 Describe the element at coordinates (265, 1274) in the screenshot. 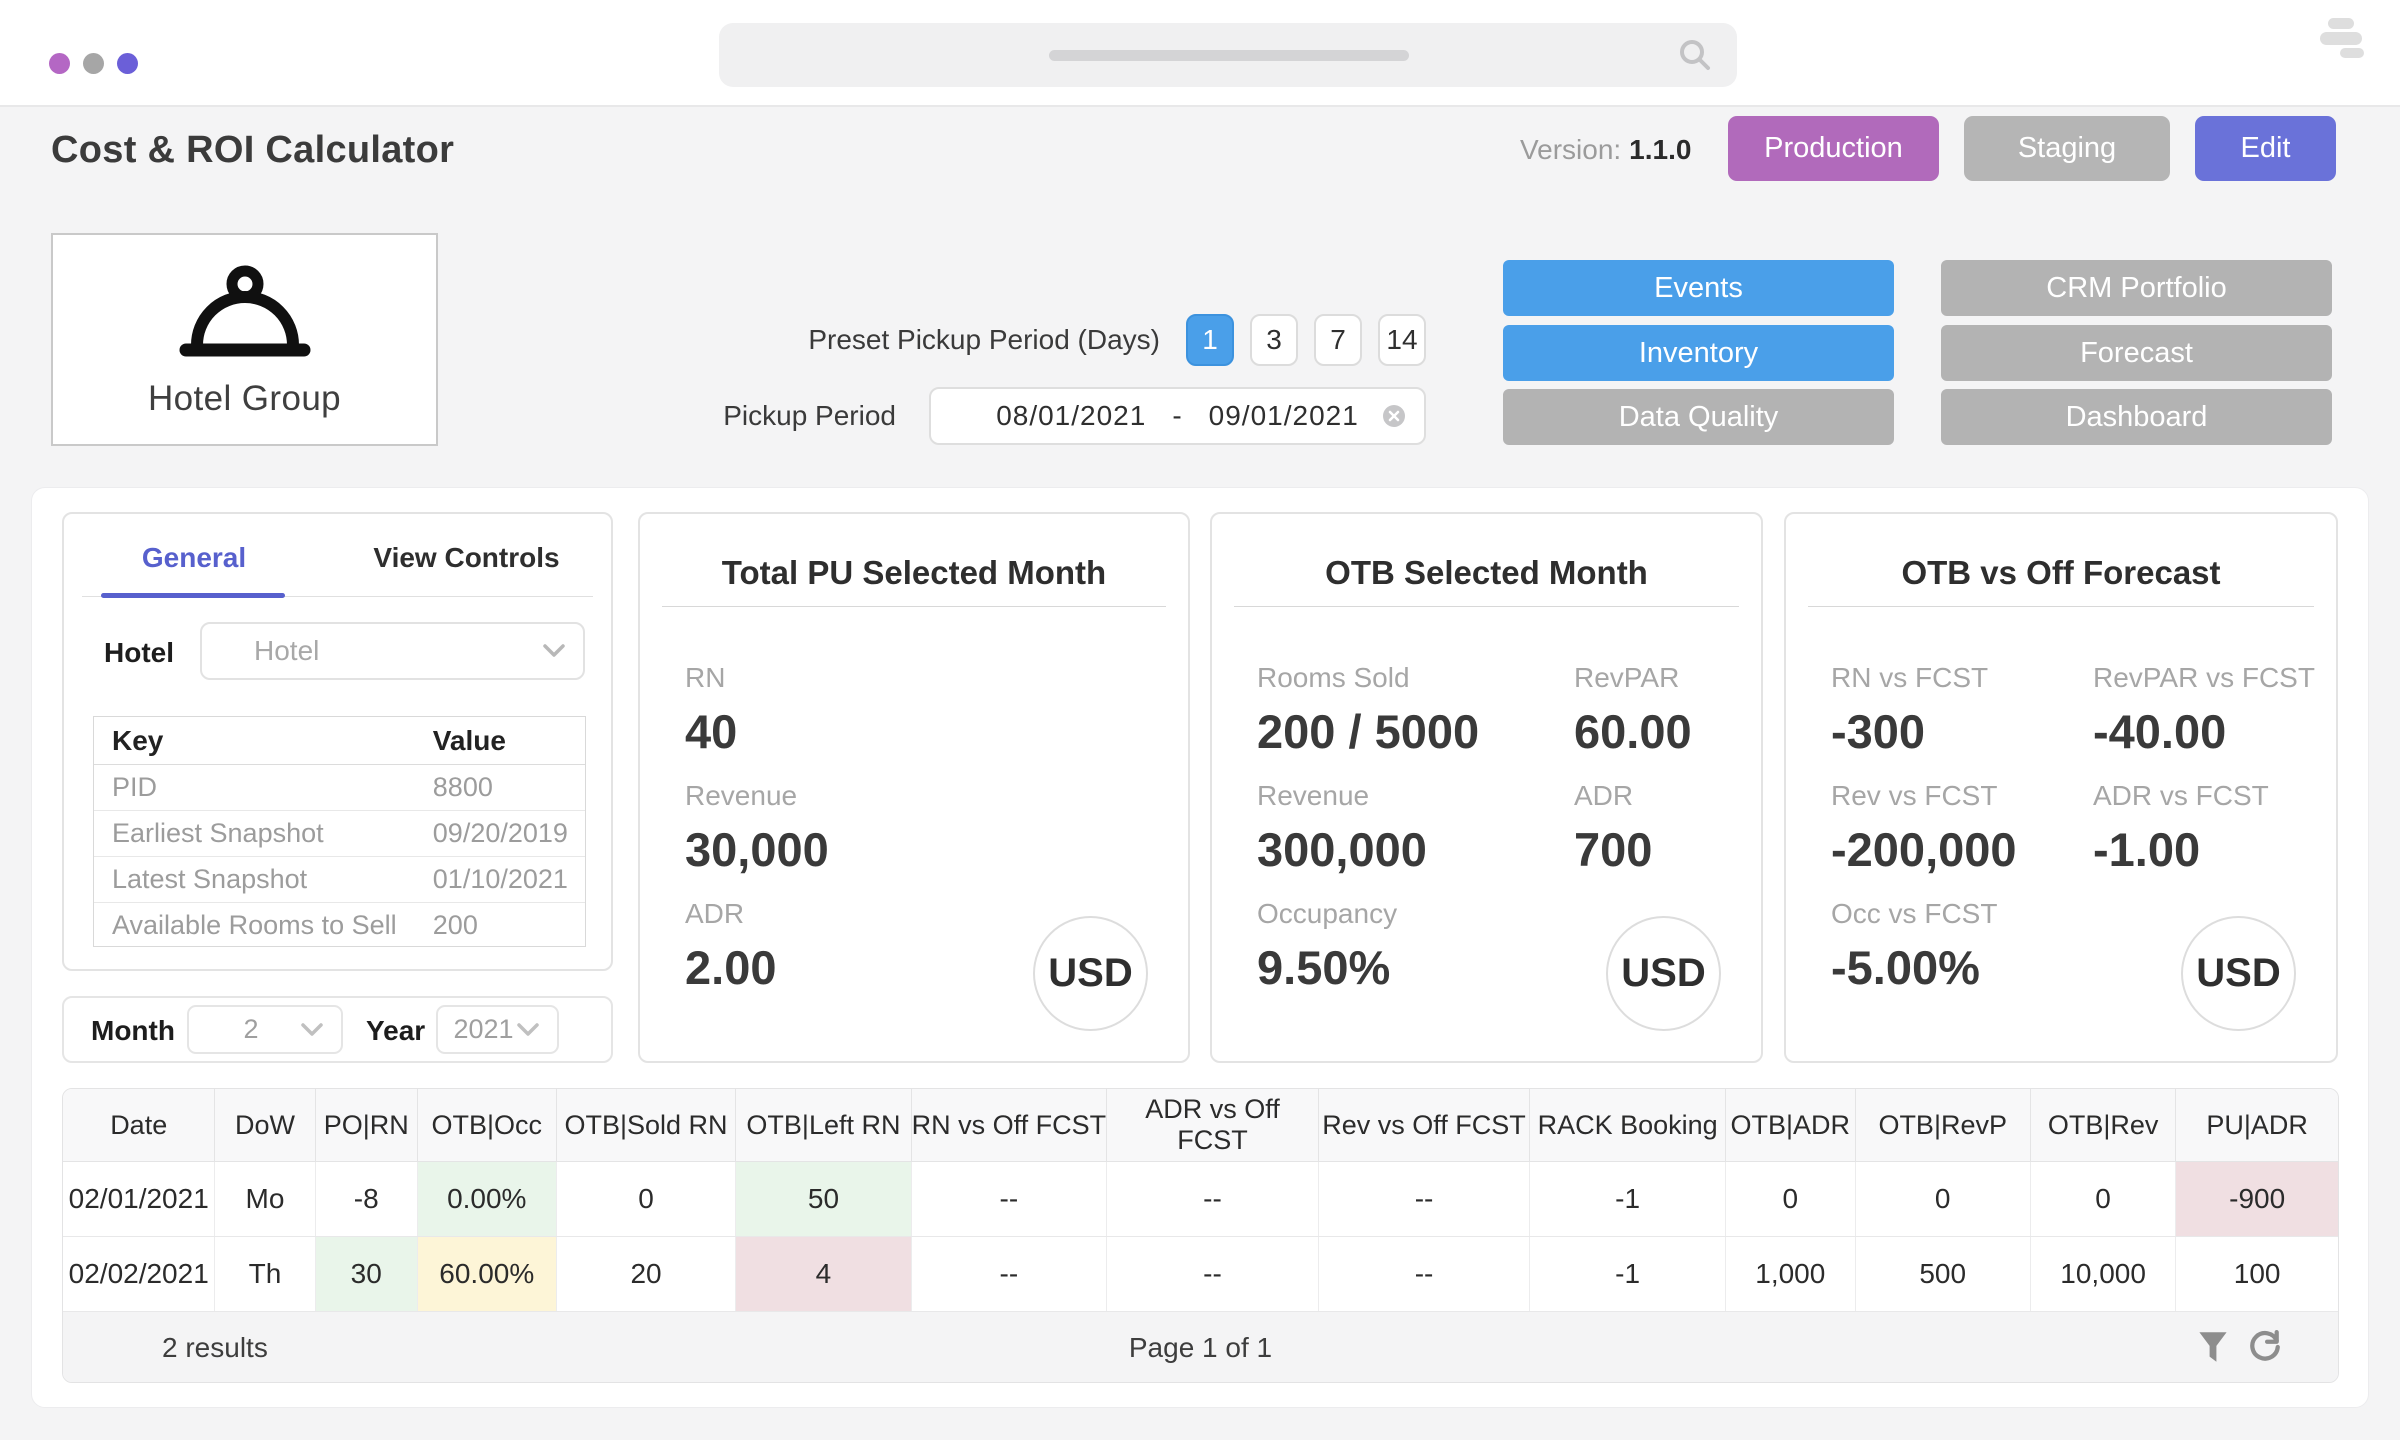

I see `table-cell: Th` at that location.